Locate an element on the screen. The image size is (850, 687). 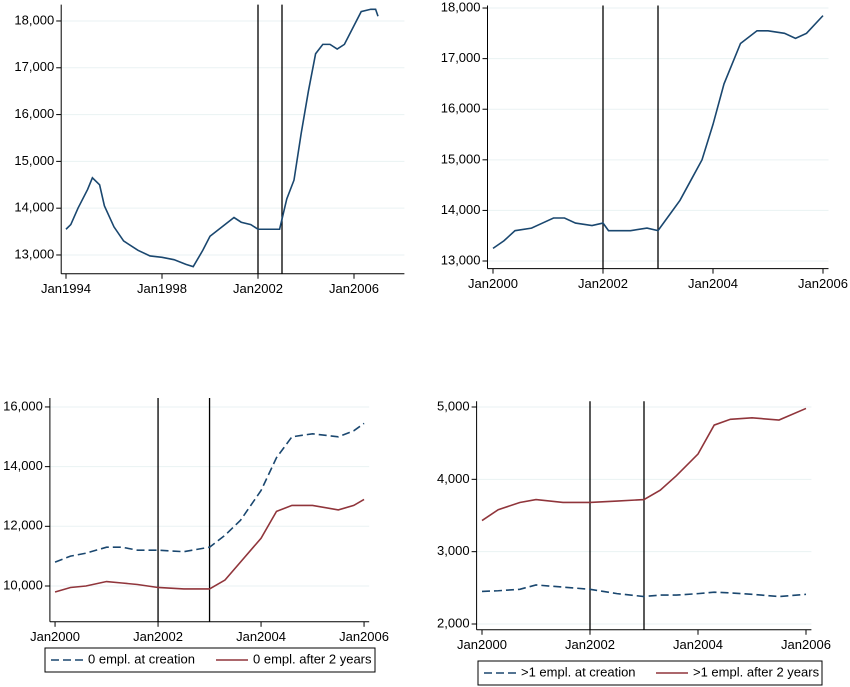
x-tick-label: Jan1998 is located at coordinates (162, 288).